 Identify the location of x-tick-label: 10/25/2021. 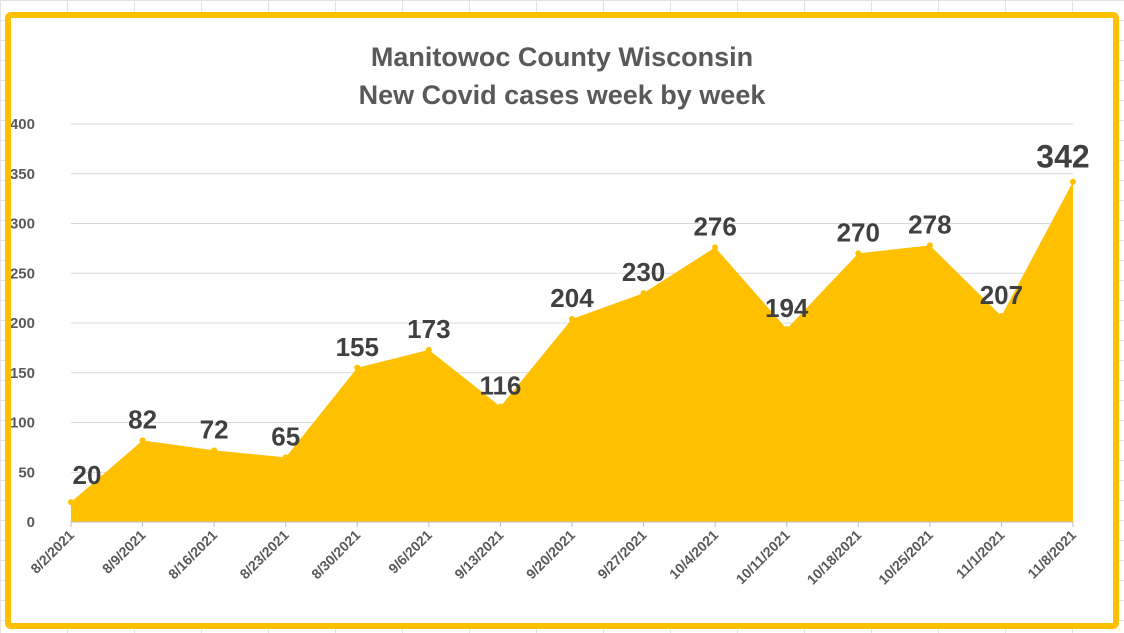
(905, 557).